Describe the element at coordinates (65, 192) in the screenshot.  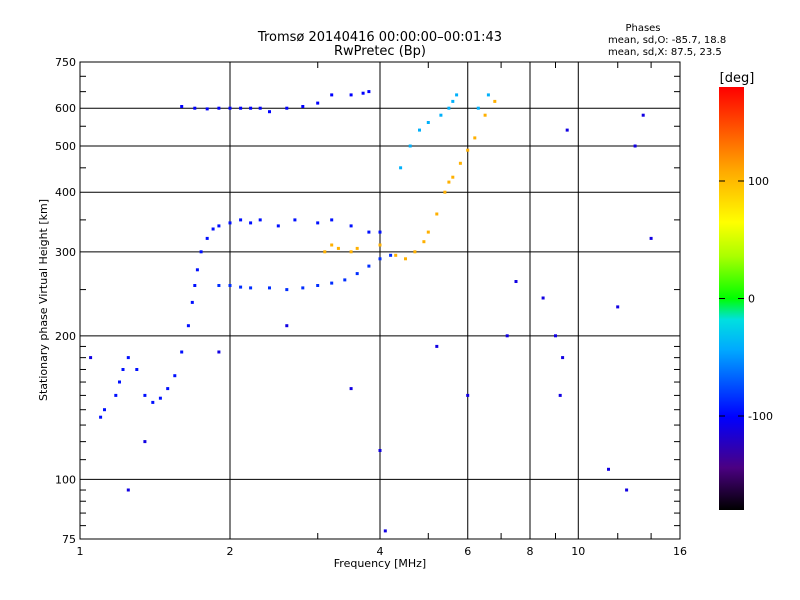
I see `y-tick-label: 400` at that location.